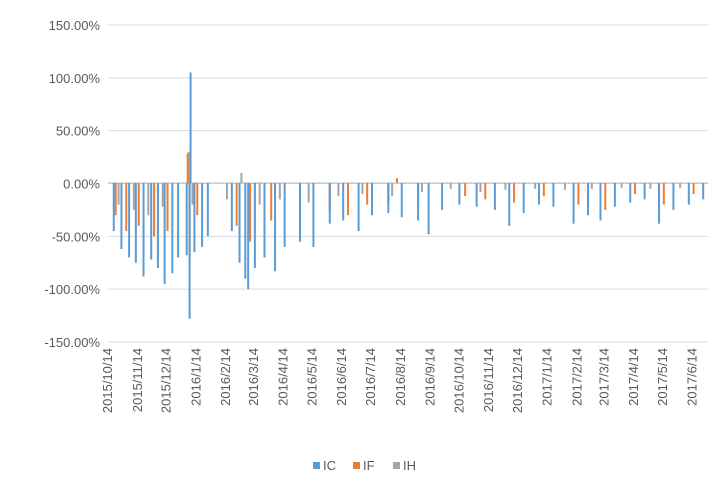 This screenshot has width=726, height=489. I want to click on x-tick-label: 2017/5/14, so click(662, 377).